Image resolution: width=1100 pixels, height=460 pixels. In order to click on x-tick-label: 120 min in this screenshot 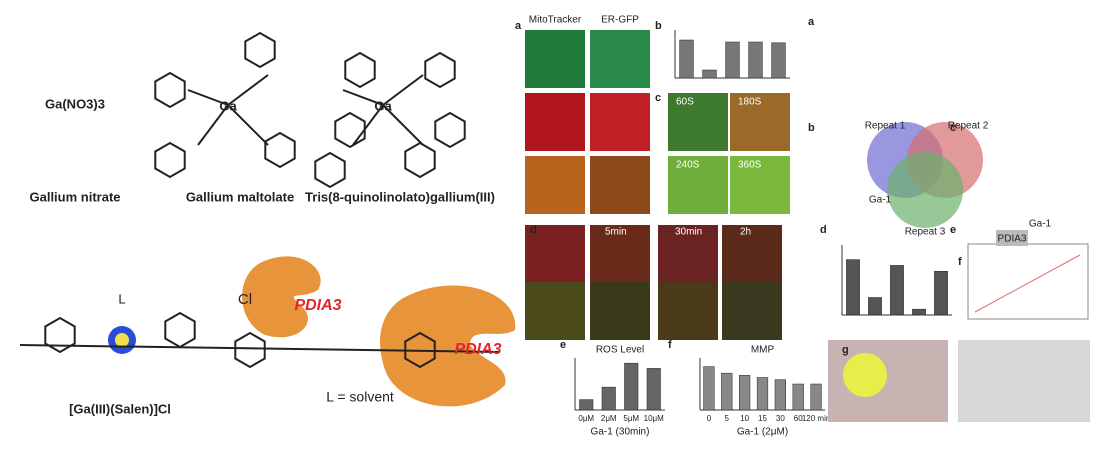, I will do `click(816, 418)`.